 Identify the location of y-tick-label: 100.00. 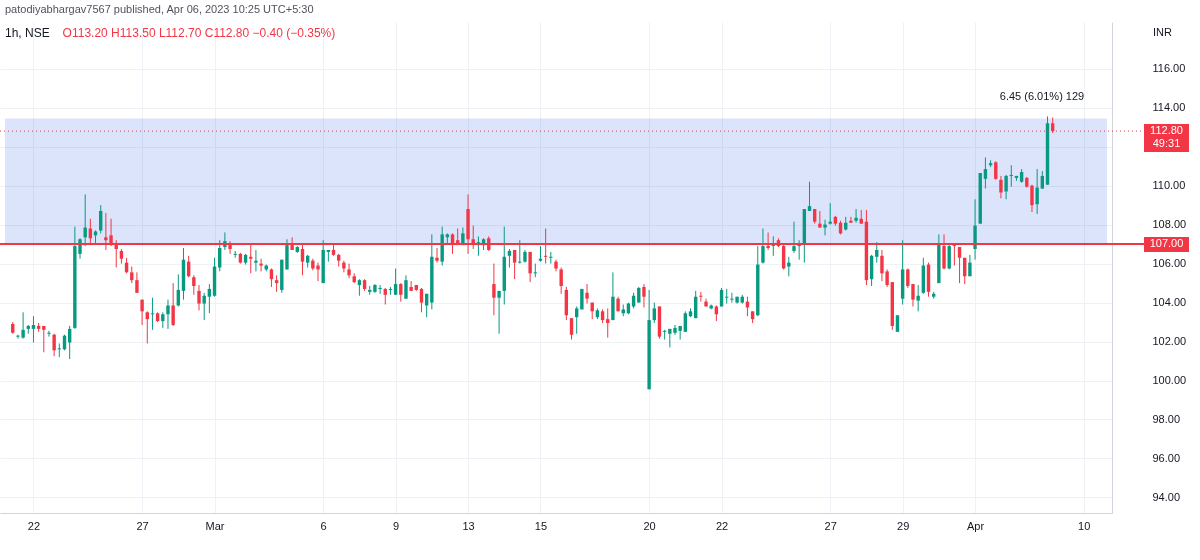
(1169, 380).